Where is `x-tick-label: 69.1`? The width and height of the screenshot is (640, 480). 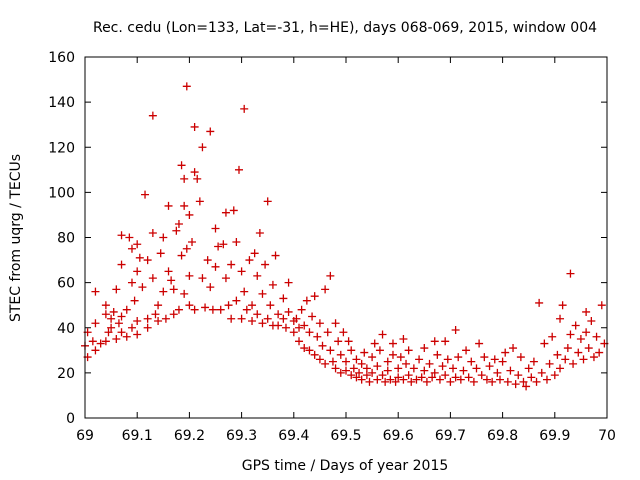
x-tick-label: 69.1 is located at coordinates (137, 436).